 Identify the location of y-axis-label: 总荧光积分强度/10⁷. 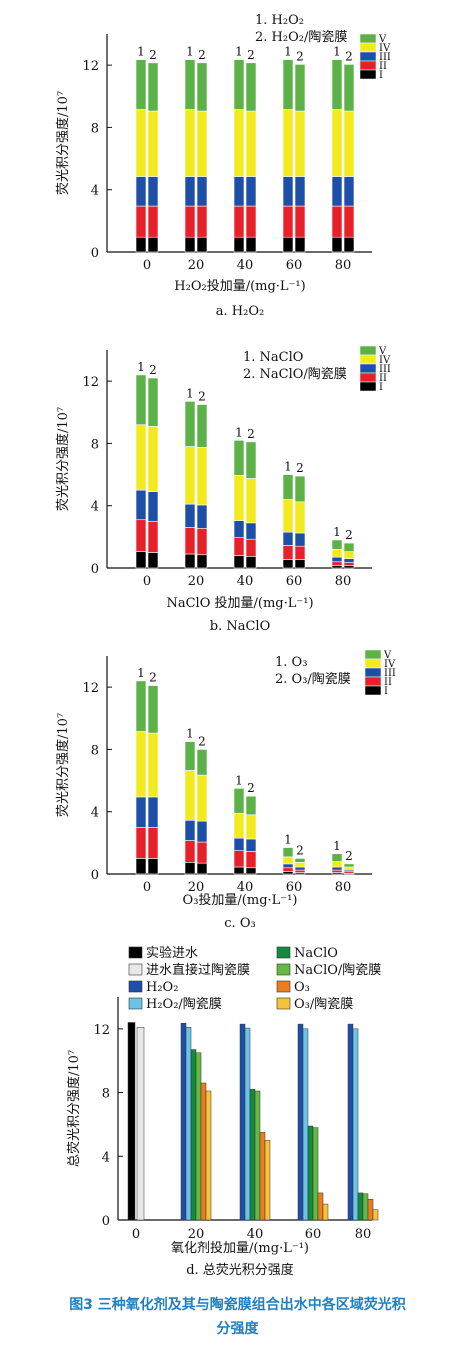
(74, 1108).